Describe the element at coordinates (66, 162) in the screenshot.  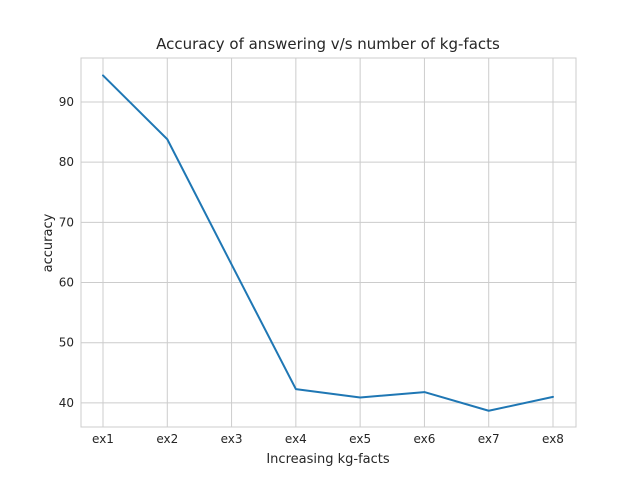
I see `y-tick-label: 80` at that location.